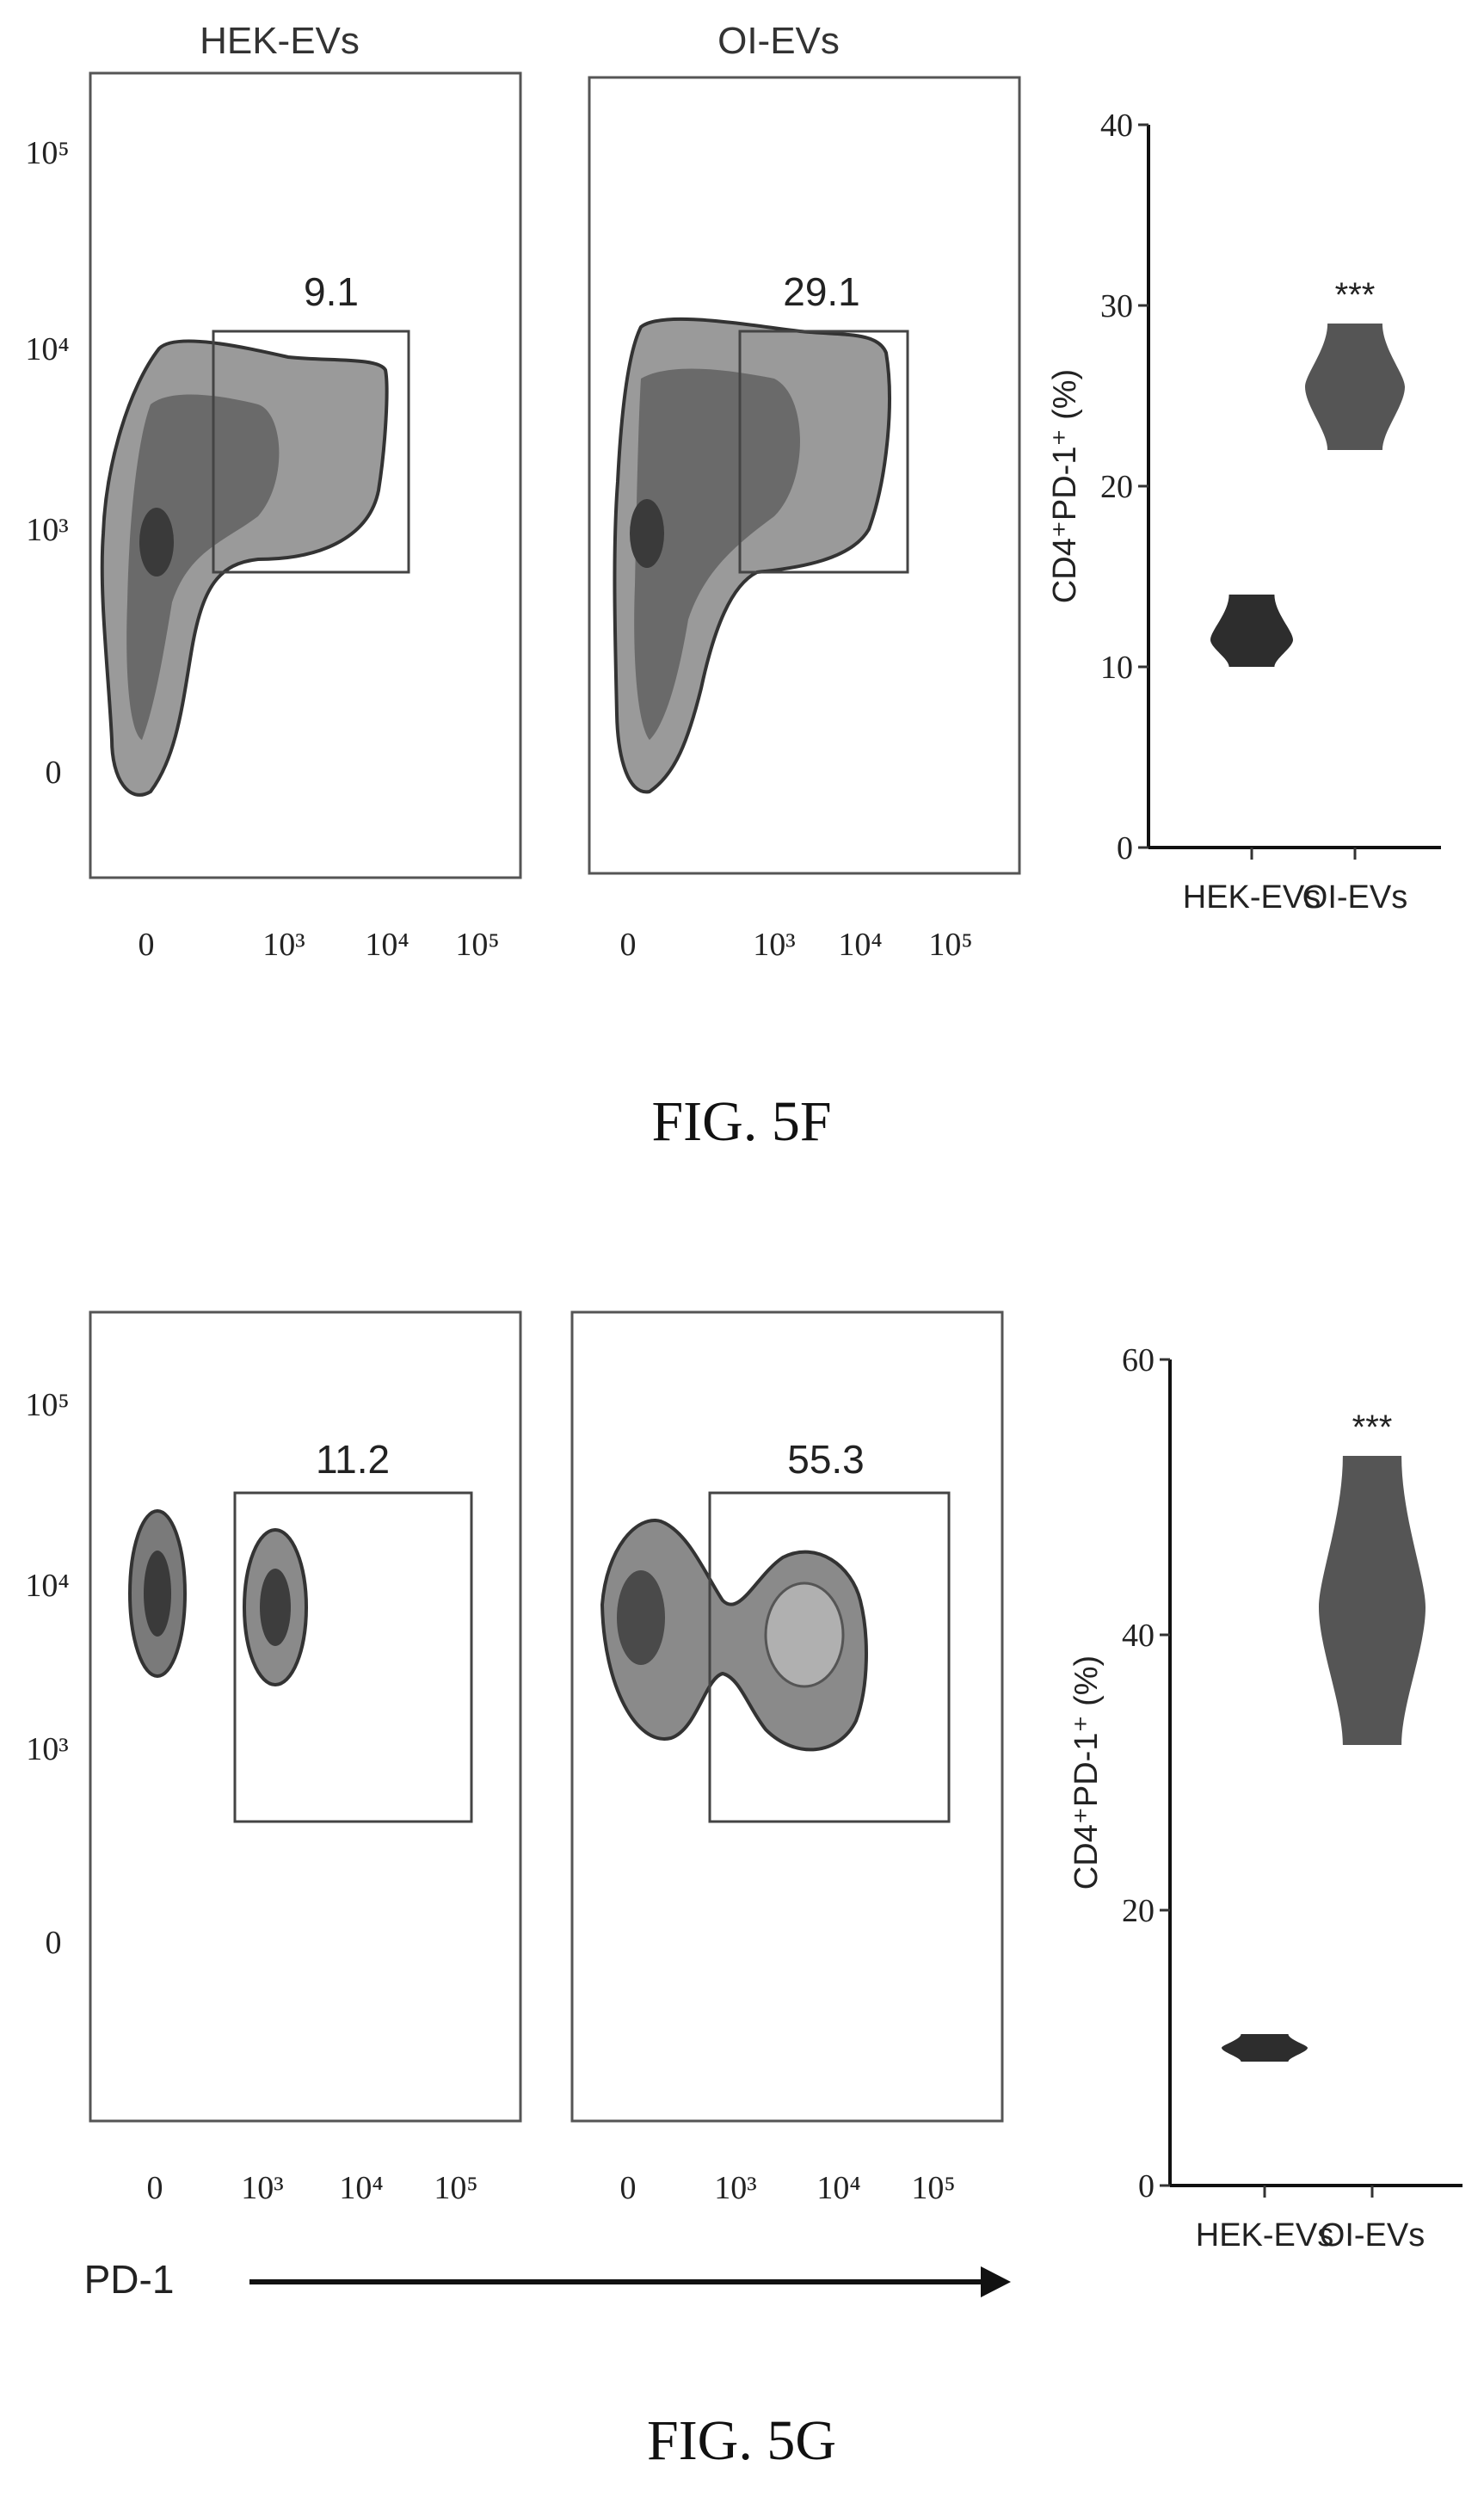  I want to click on fig5g-gate-value-hek: 11.2, so click(353, 1460).